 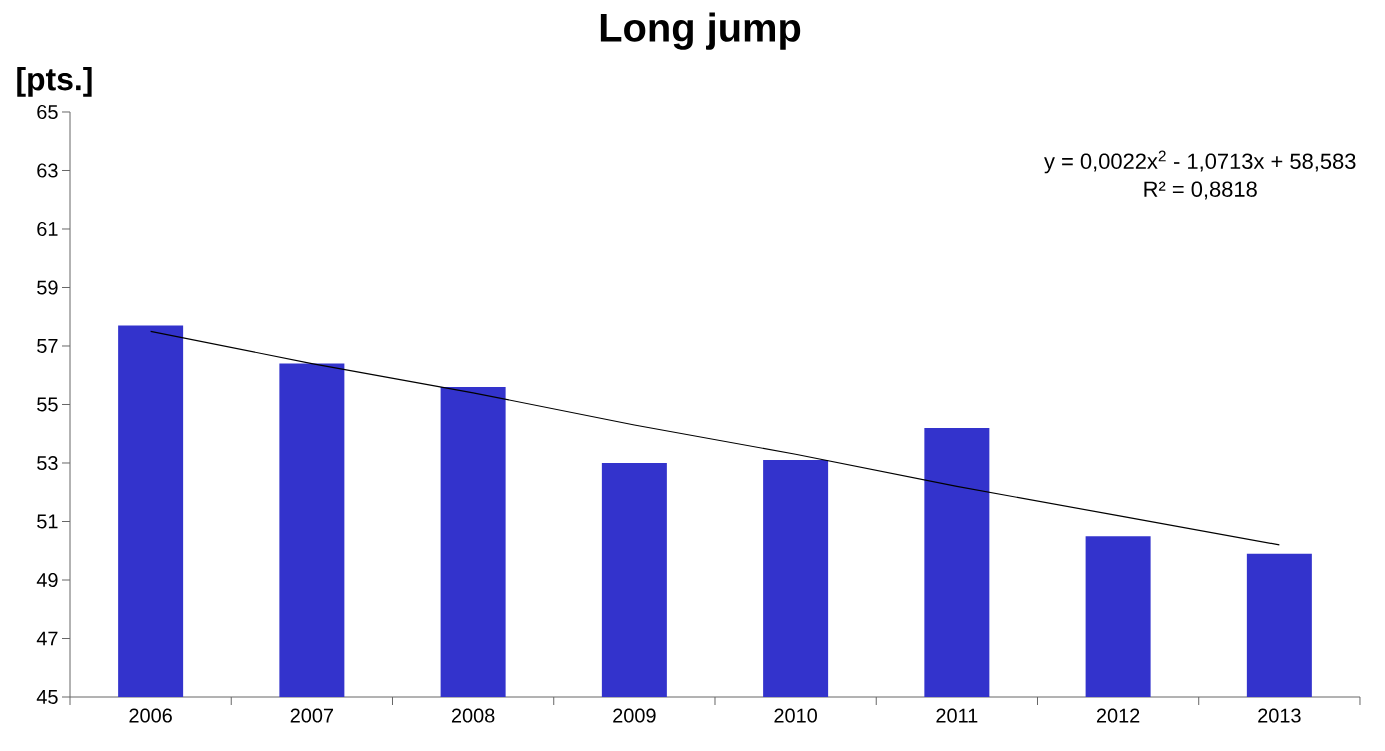 What do you see at coordinates (634, 715) in the screenshot?
I see `x-tick-label: 2009` at bounding box center [634, 715].